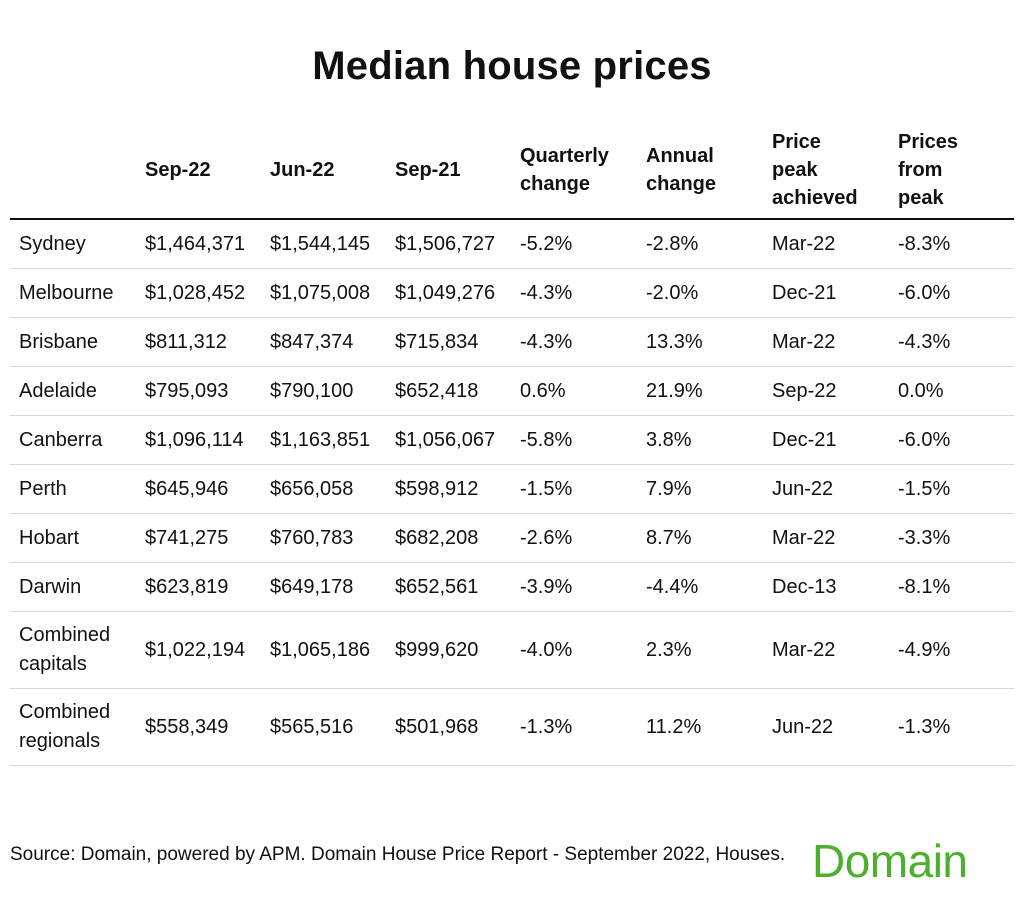 The height and width of the screenshot is (922, 1024). I want to click on sep-21-cell: $999,620, so click(448, 650).